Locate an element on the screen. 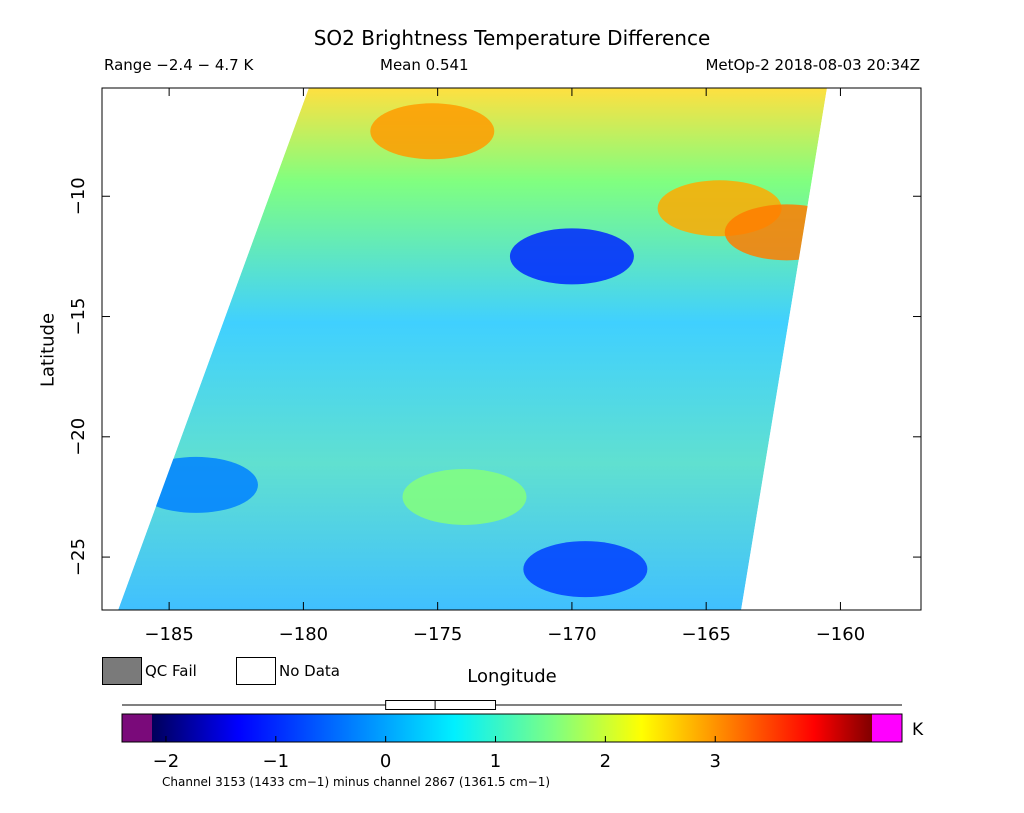  x-tick-label: −160 is located at coordinates (840, 634).